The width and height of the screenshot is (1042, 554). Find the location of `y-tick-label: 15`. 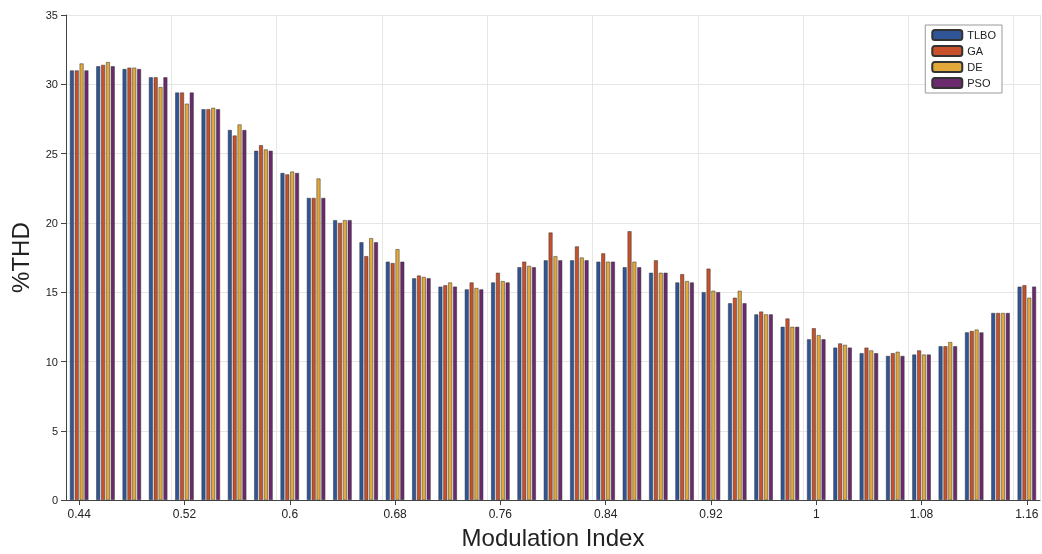

y-tick-label: 15 is located at coordinates (51, 292).